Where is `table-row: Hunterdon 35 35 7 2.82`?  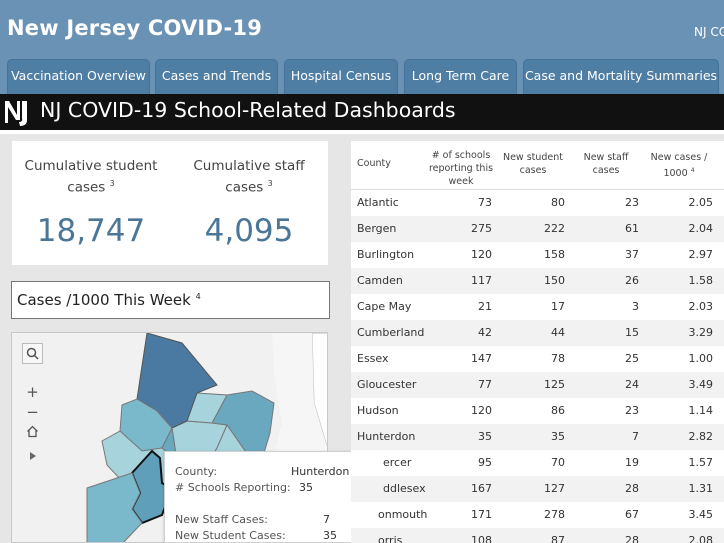
table-row: Hunterdon 35 35 7 2.82 is located at coordinates (537, 437).